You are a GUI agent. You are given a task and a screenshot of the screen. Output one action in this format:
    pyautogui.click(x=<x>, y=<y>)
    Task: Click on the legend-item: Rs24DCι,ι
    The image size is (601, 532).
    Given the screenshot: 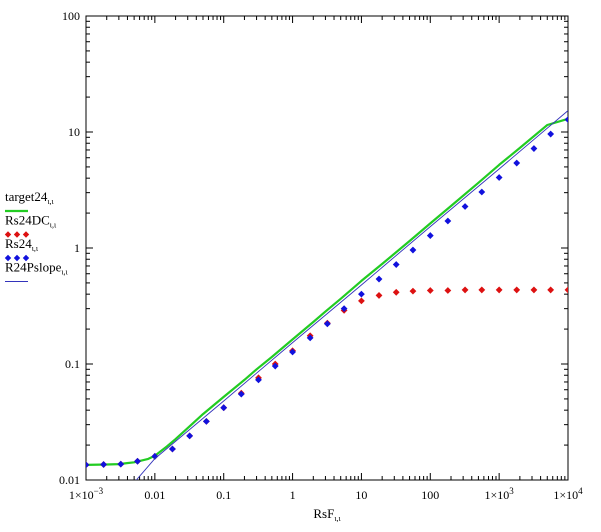 What is the action you would take?
    pyautogui.click(x=30, y=225)
    